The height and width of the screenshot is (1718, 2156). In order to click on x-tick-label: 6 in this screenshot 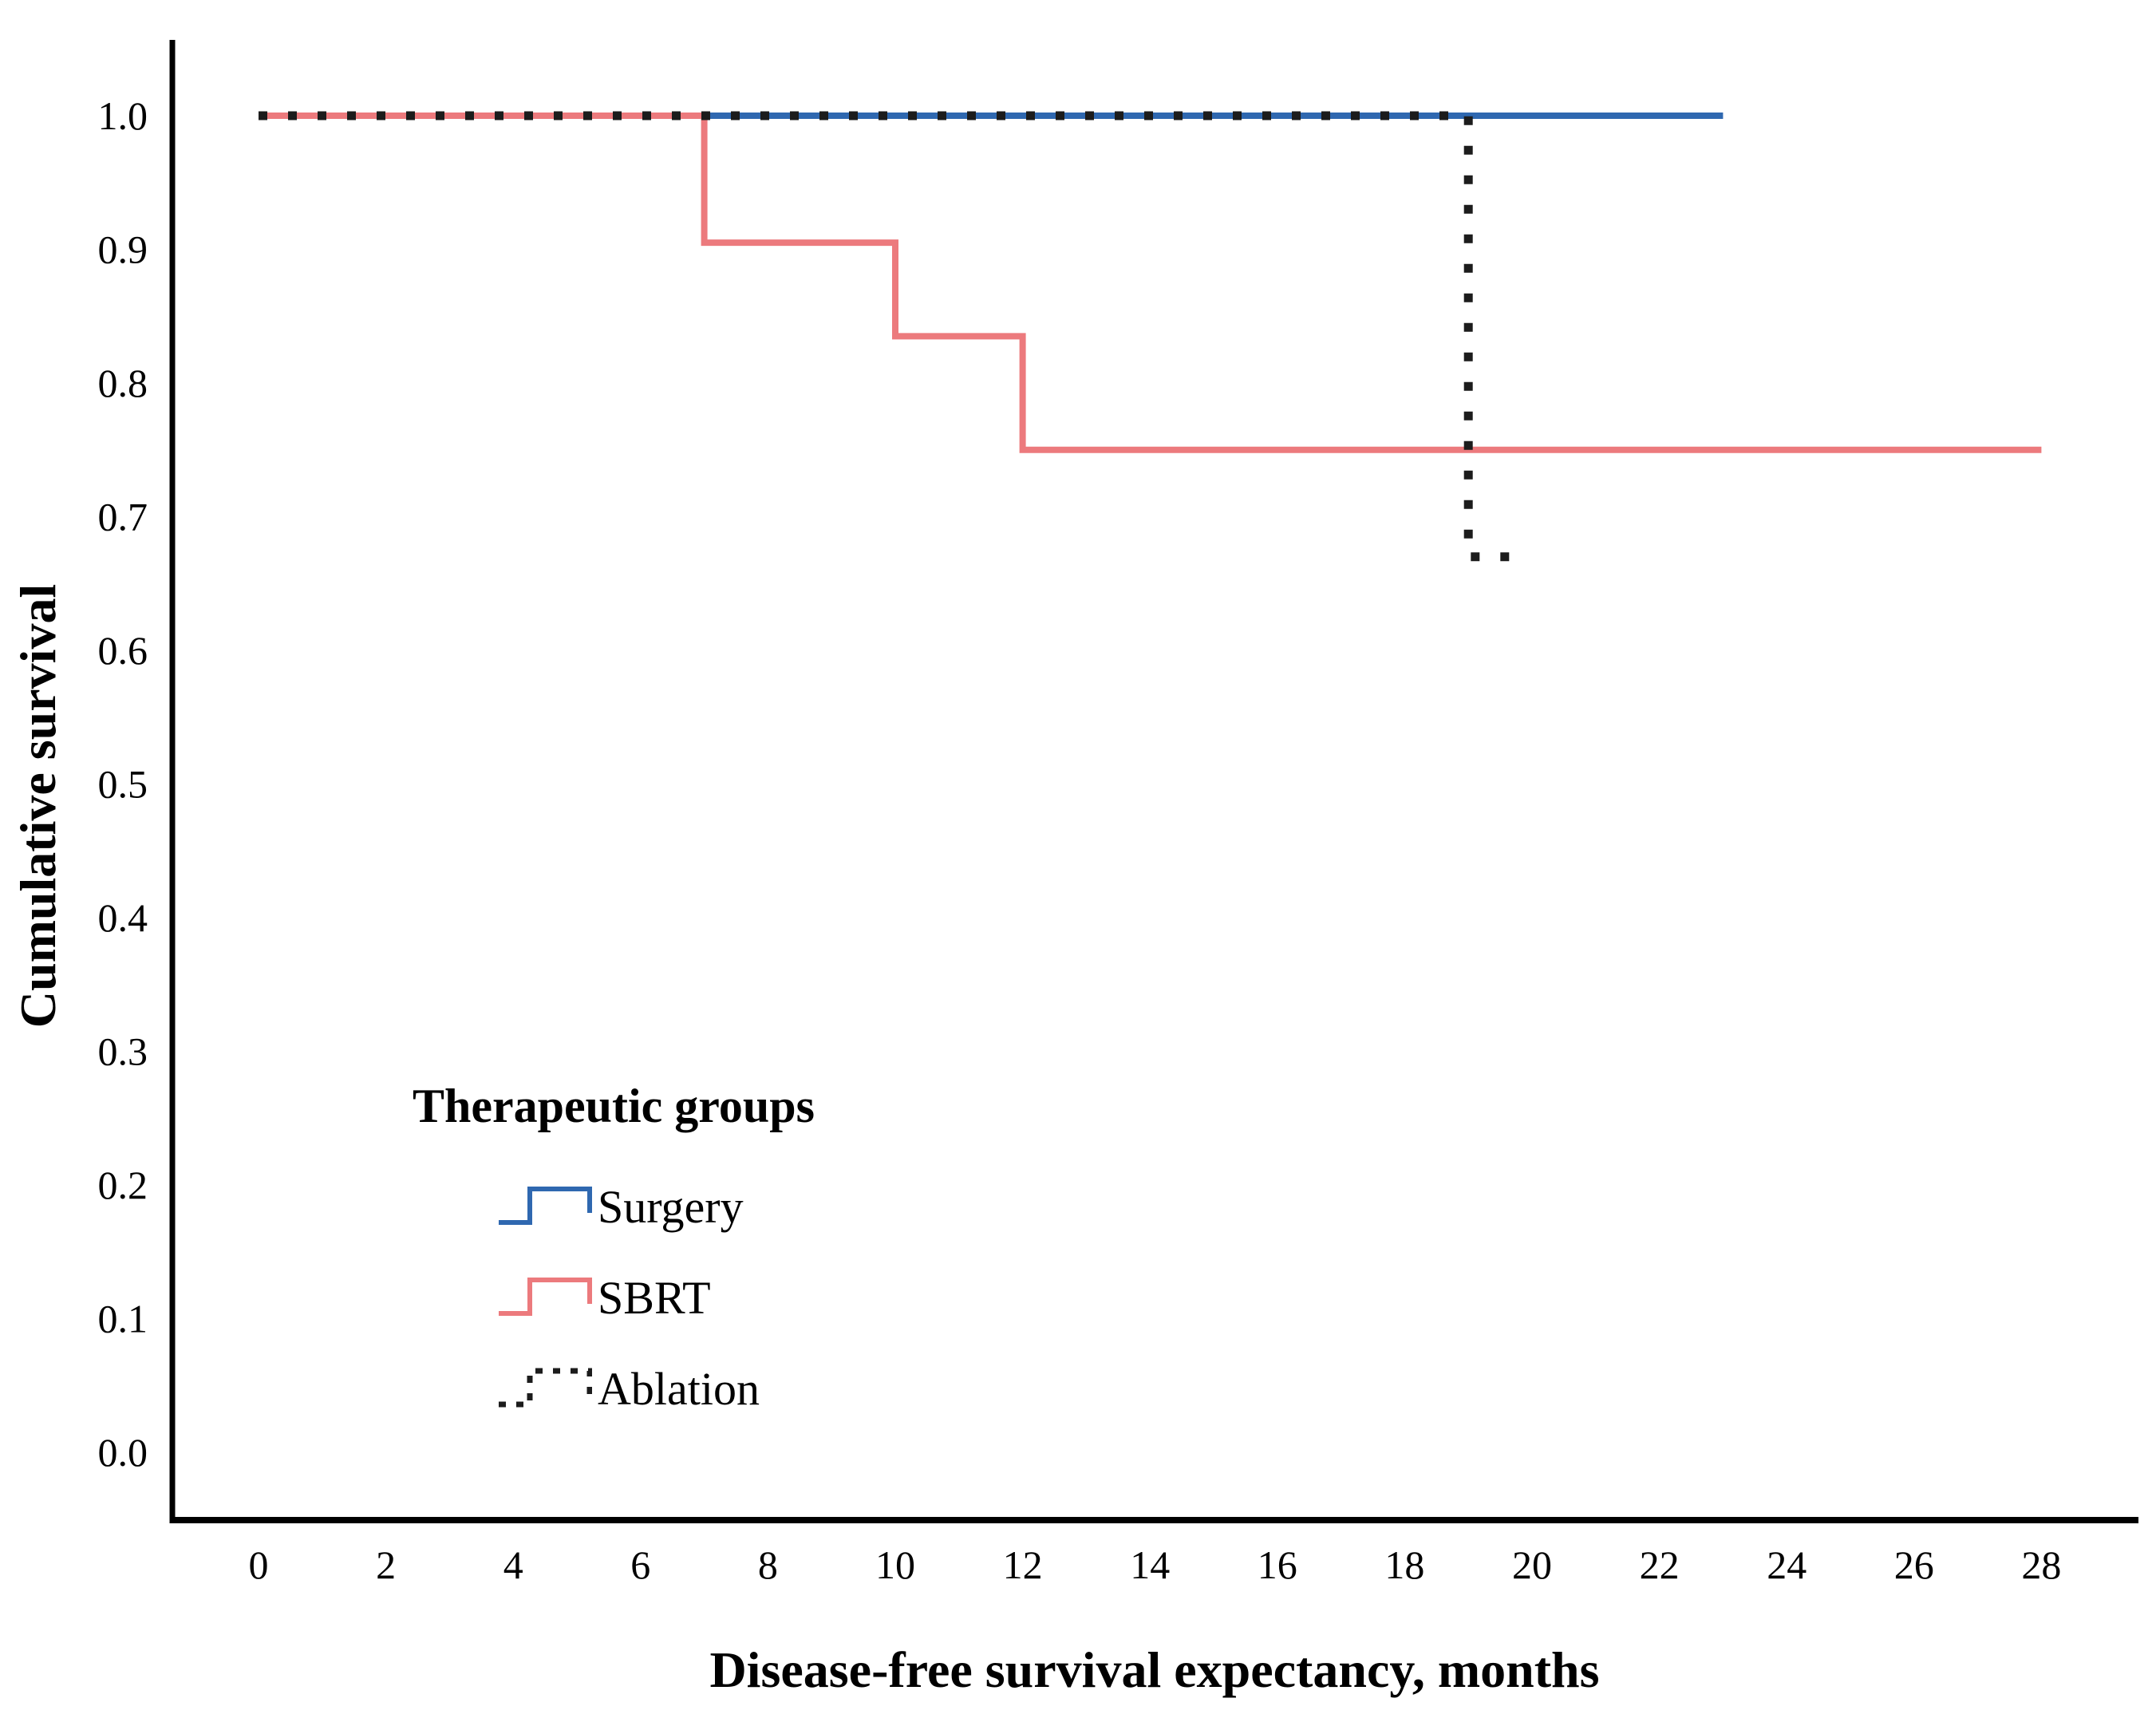, I will do `click(640, 1564)`.